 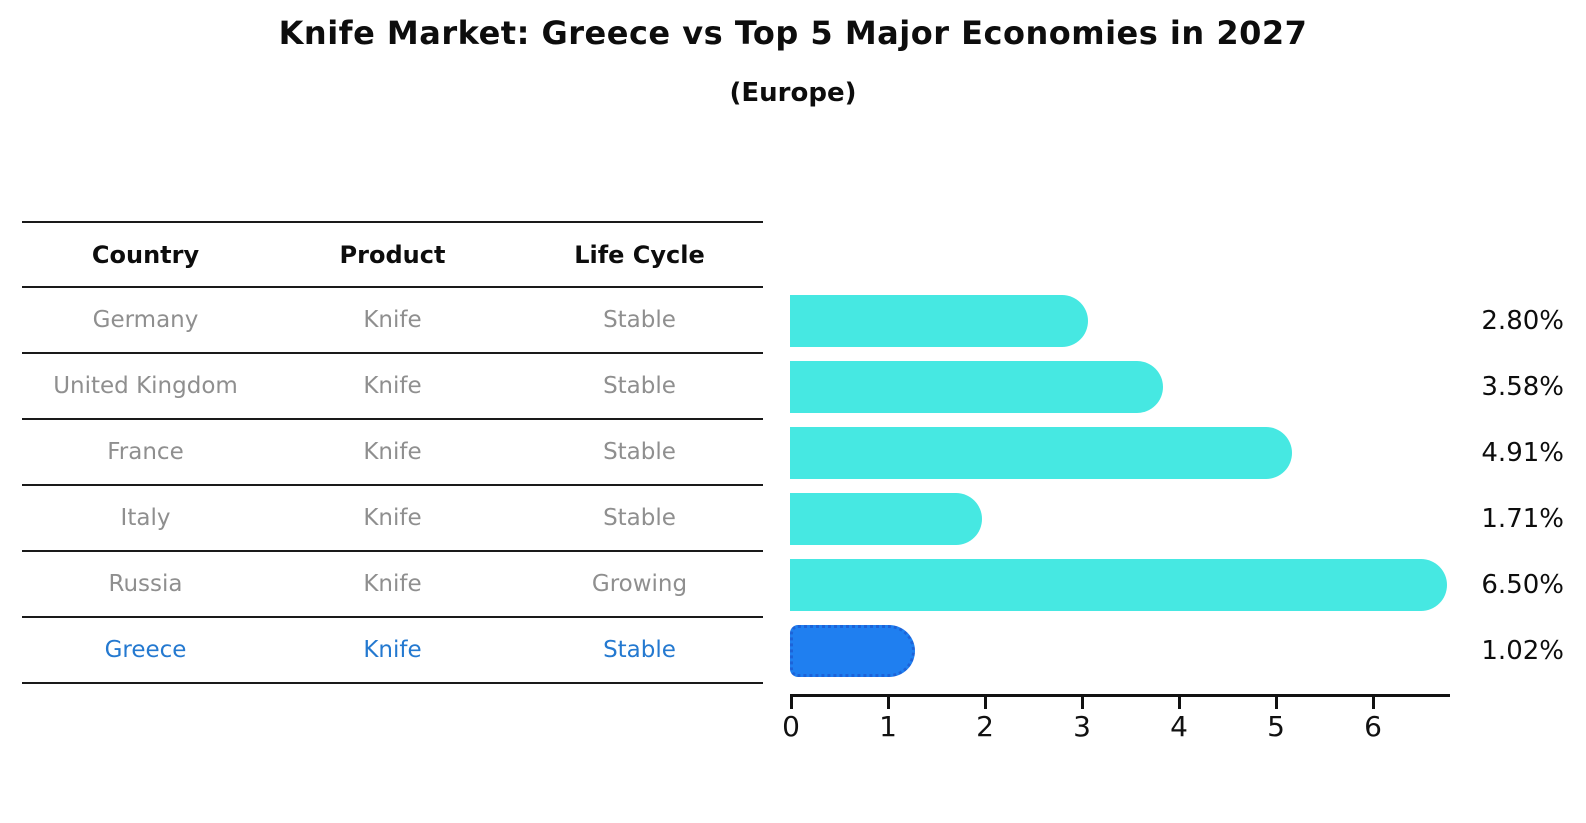 What do you see at coordinates (145, 386) in the screenshot?
I see `country-cell: United Kingdom` at bounding box center [145, 386].